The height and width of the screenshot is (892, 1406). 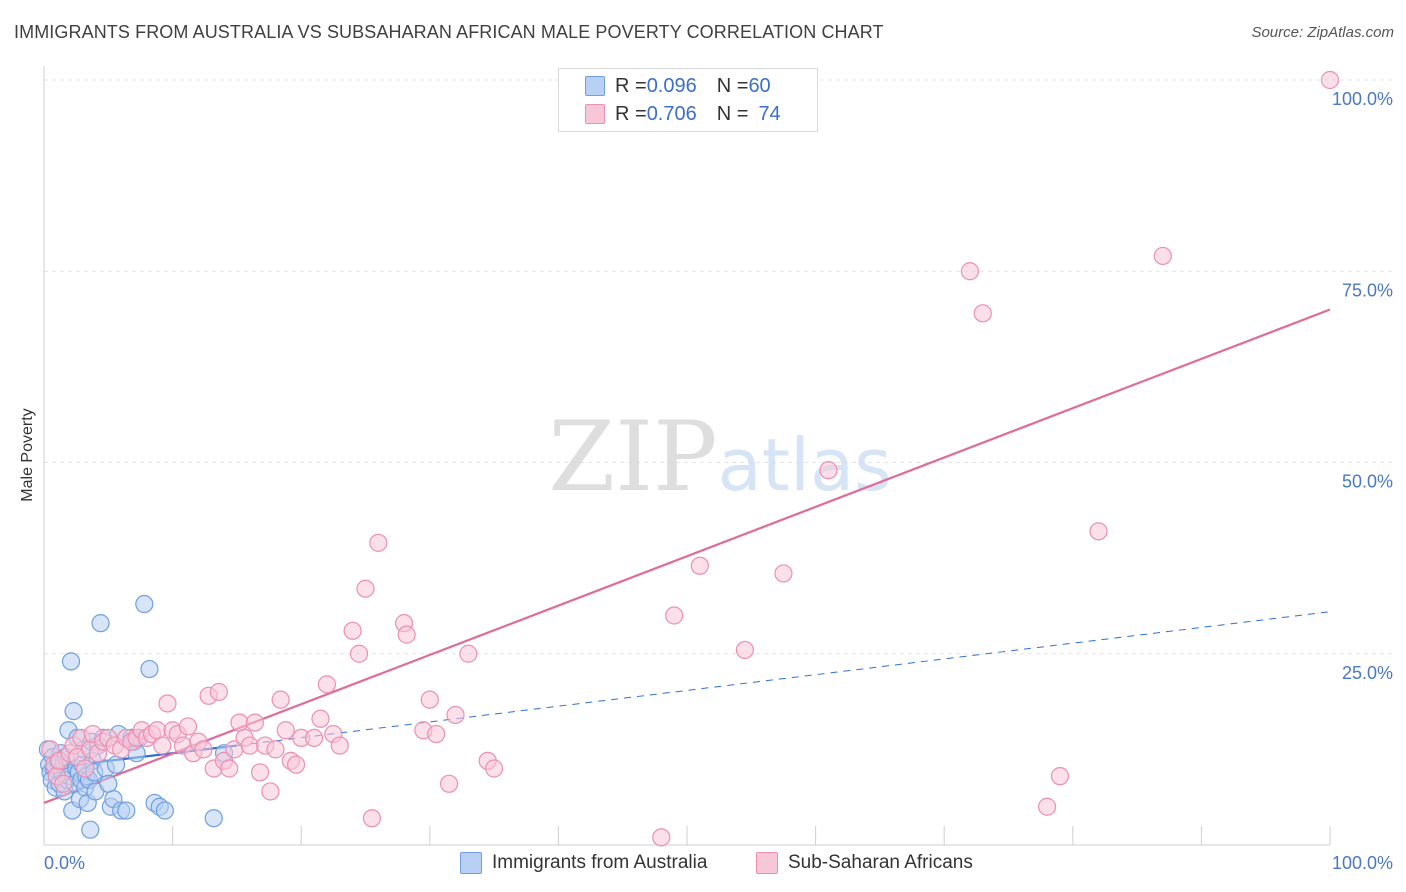 What do you see at coordinates (1322, 32) in the screenshot?
I see `source-label: Source: ZipAtlas.com` at bounding box center [1322, 32].